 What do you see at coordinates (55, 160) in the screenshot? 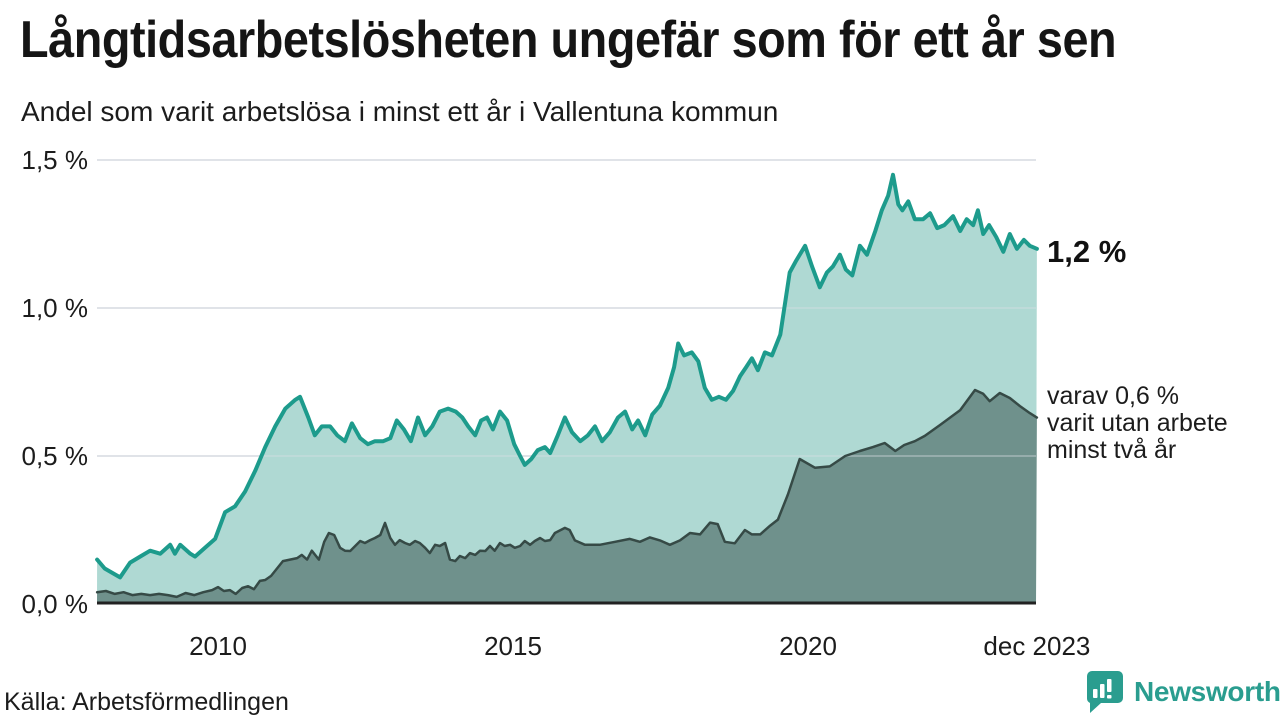
I see `y-axis-label: 1,5 %` at bounding box center [55, 160].